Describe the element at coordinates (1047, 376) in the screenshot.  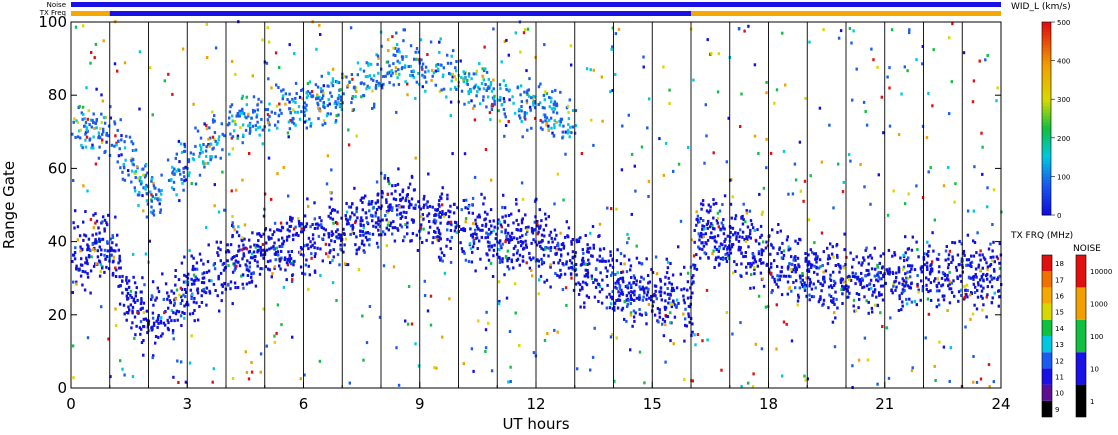
I see `freq-colorbar-step` at that location.